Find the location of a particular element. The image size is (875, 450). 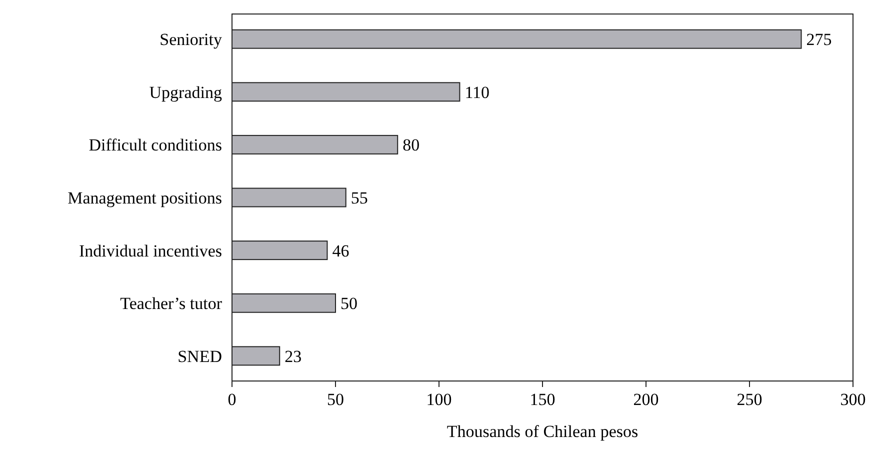

y-tick-label: Individual incentives is located at coordinates (150, 250).